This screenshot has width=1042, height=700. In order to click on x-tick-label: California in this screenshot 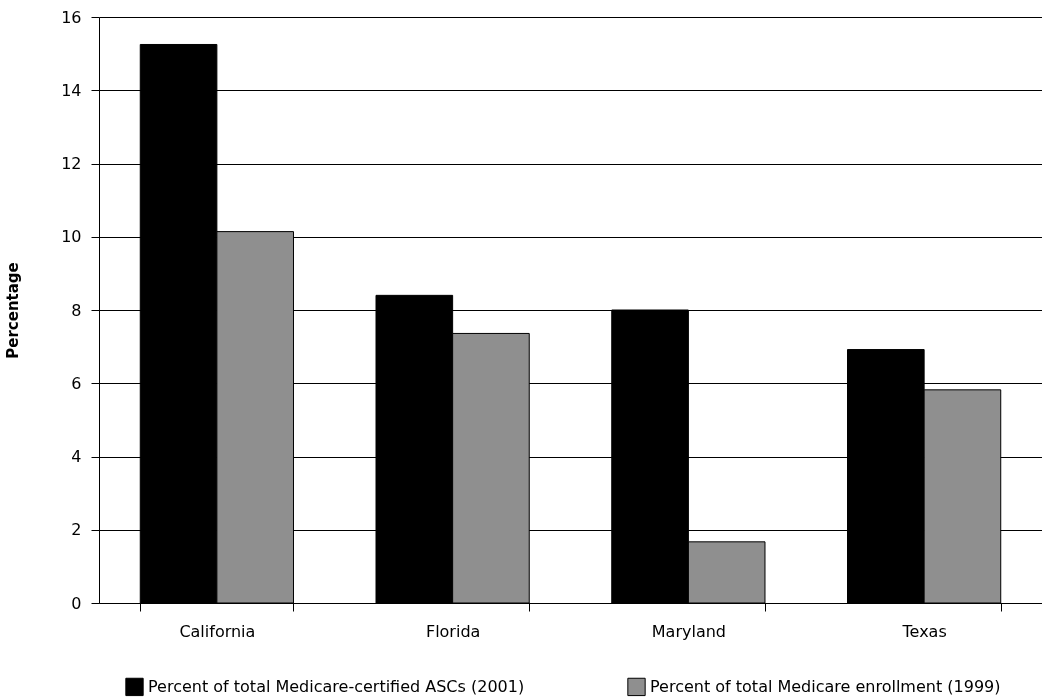, I will do `click(217, 631)`.